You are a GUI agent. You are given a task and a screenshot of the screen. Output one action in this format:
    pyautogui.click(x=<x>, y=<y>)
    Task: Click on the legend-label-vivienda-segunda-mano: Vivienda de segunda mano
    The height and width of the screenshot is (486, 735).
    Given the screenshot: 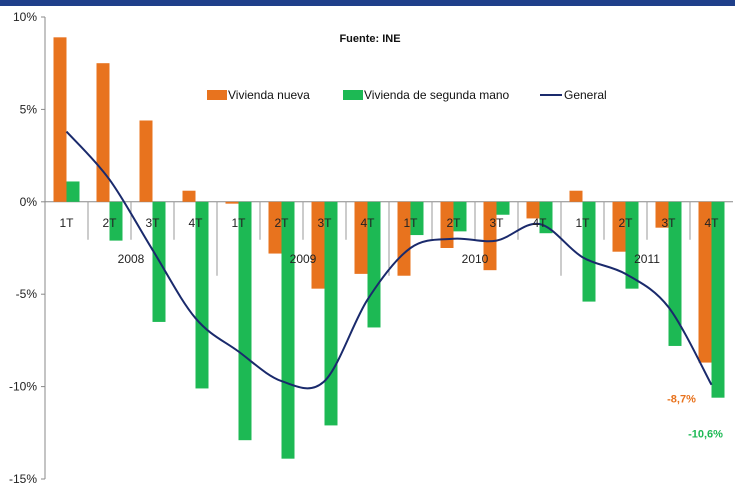 What is the action you would take?
    pyautogui.click(x=437, y=95)
    